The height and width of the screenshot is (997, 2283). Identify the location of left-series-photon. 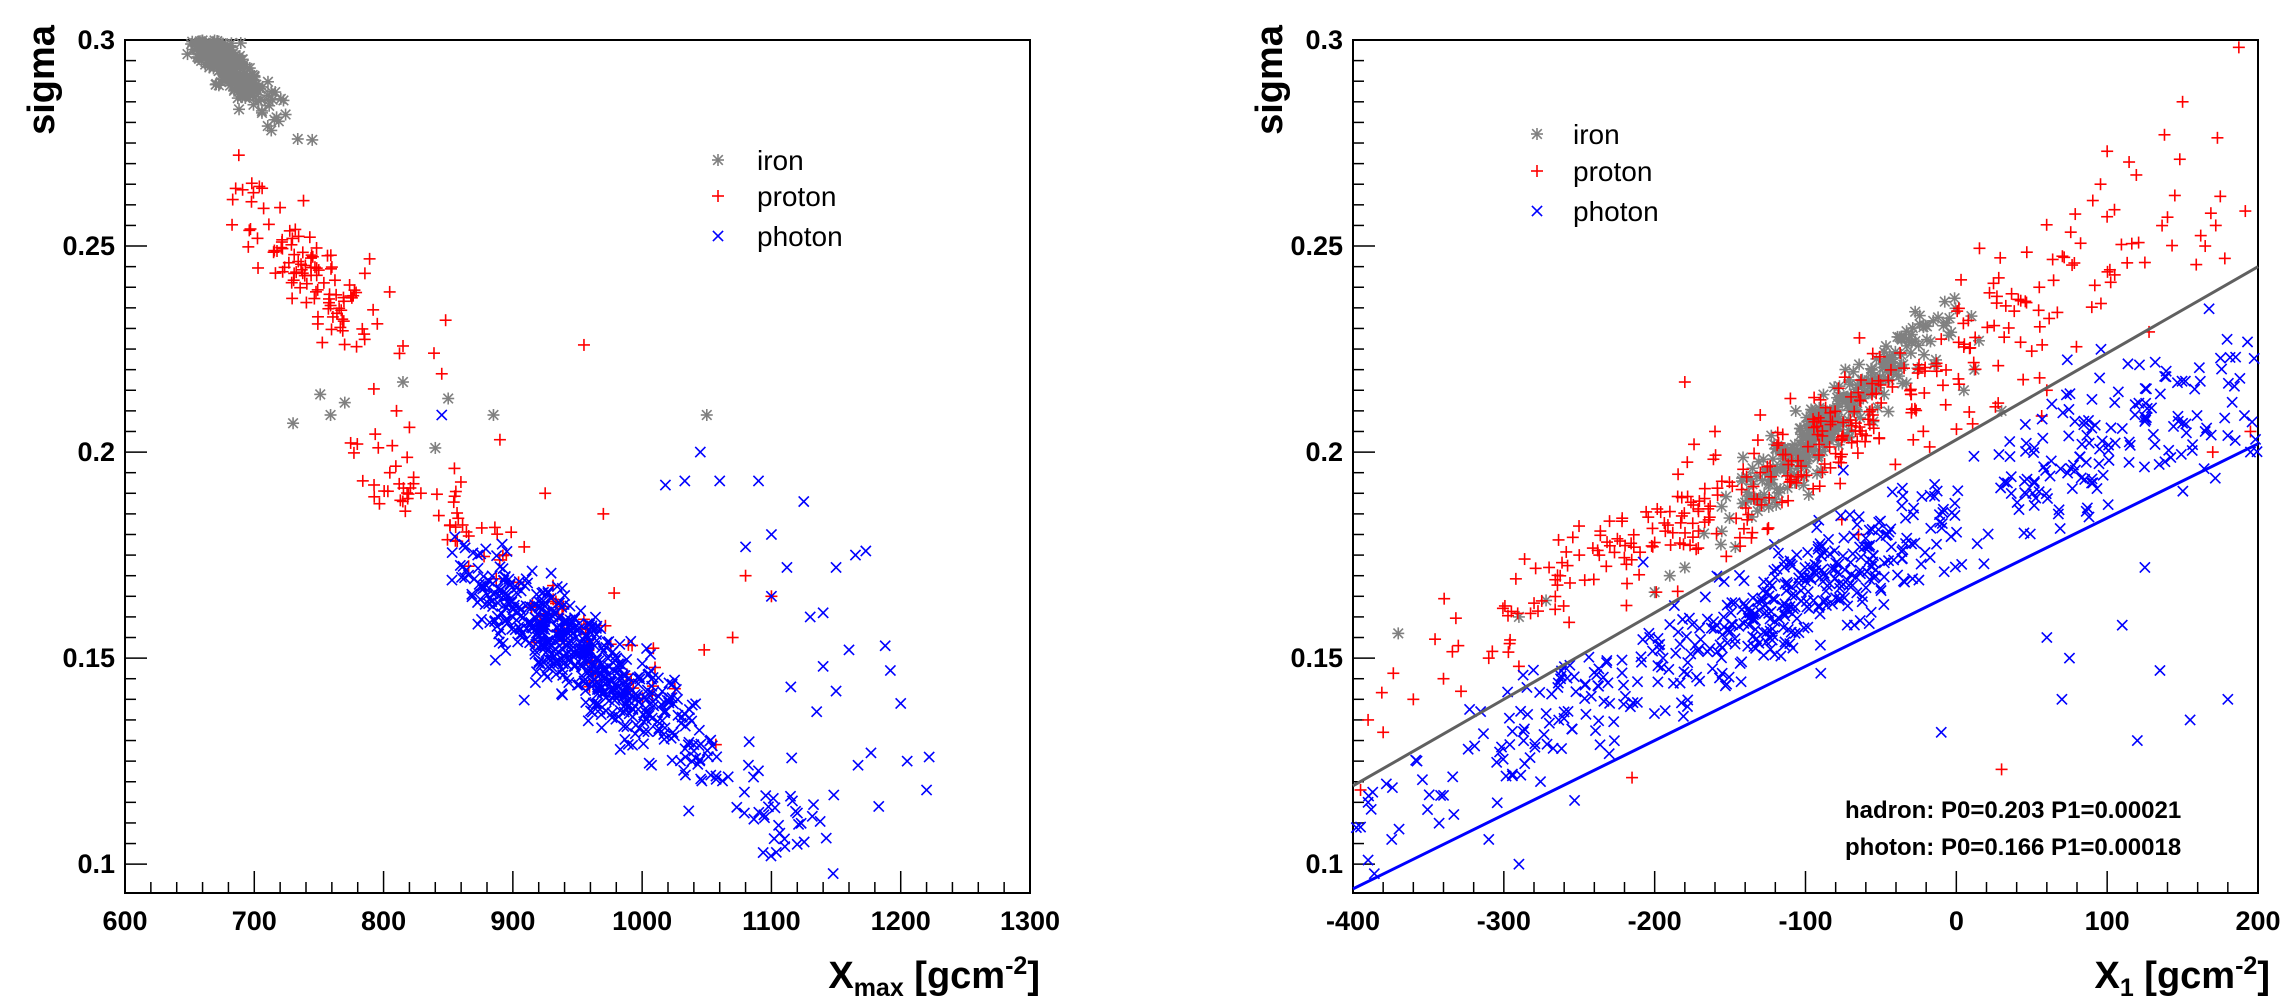
(685, 644).